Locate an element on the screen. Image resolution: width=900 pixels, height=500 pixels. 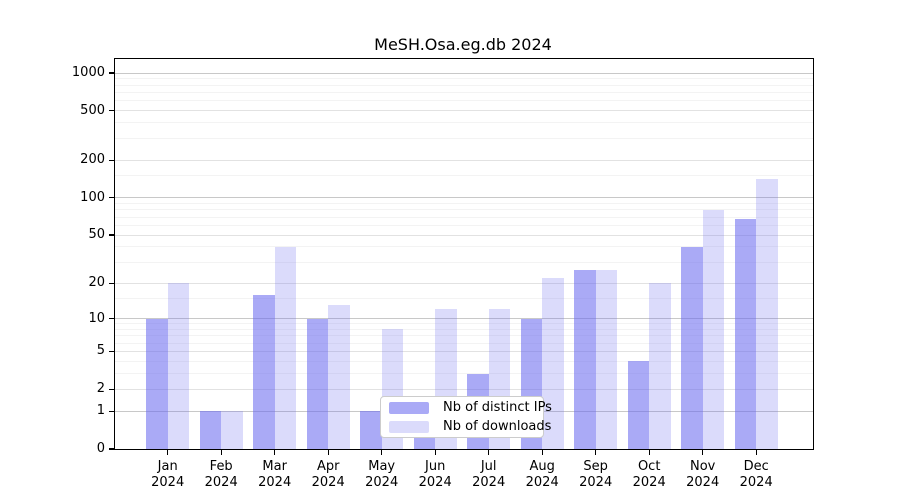
bar-downloads-apr is located at coordinates (339, 377).